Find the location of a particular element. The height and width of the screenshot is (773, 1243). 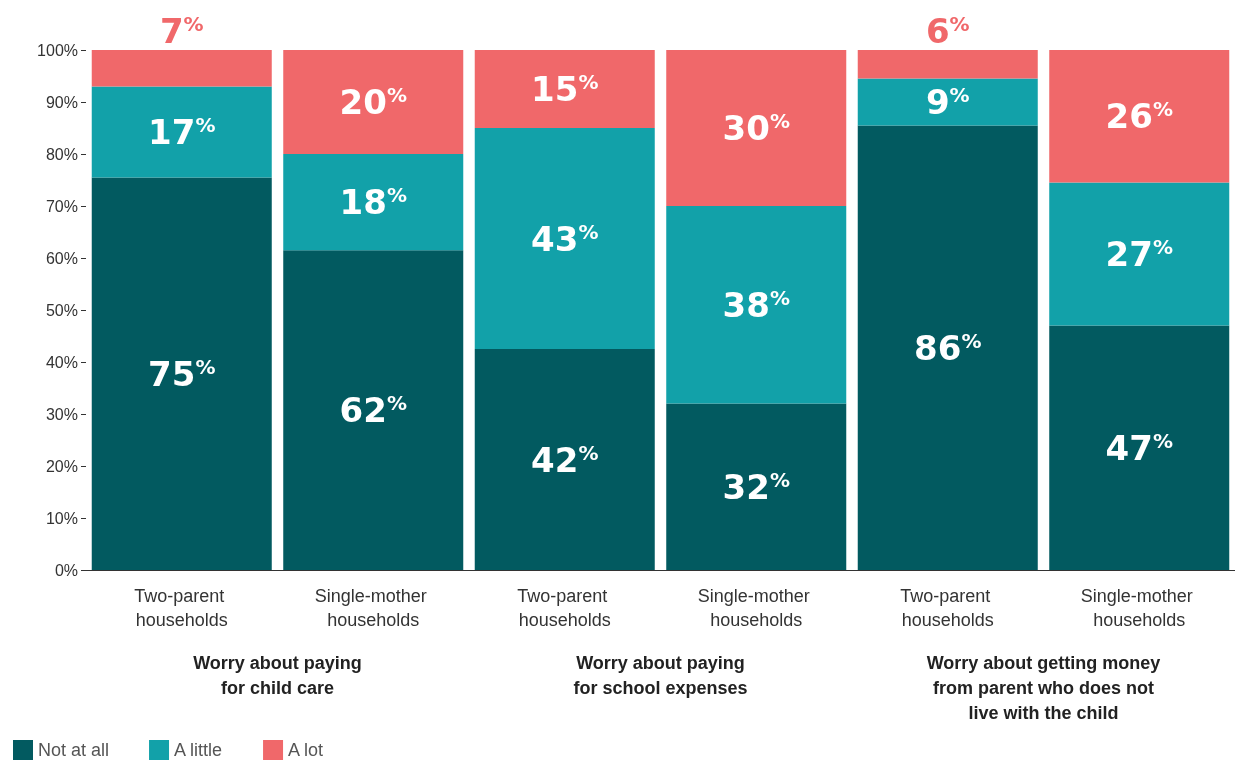

data-label: 6% is located at coordinates (947, 31).